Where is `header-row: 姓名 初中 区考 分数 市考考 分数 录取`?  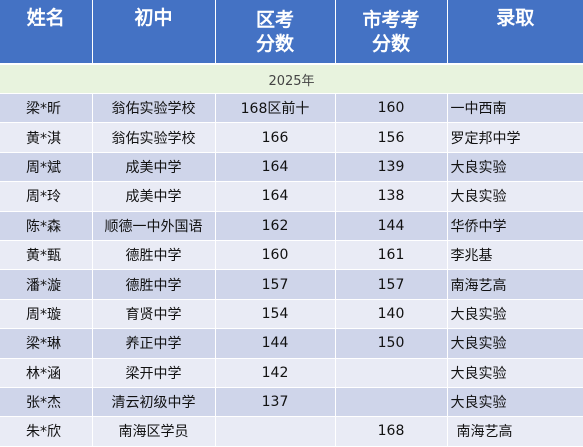
header-row: 姓名 初中 区考 分数 市考考 分数 录取 is located at coordinates (291, 32).